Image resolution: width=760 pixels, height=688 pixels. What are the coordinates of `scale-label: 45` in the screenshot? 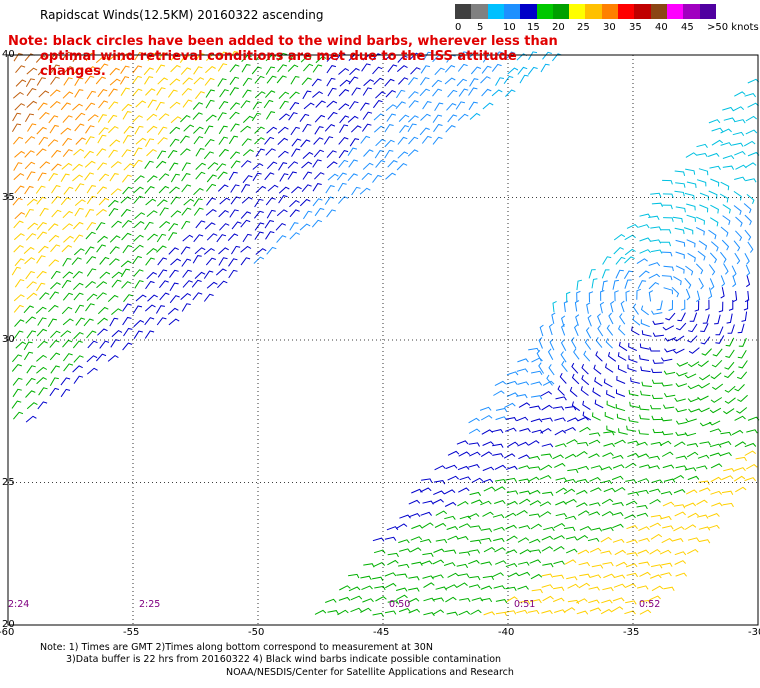 It's located at (687, 27).